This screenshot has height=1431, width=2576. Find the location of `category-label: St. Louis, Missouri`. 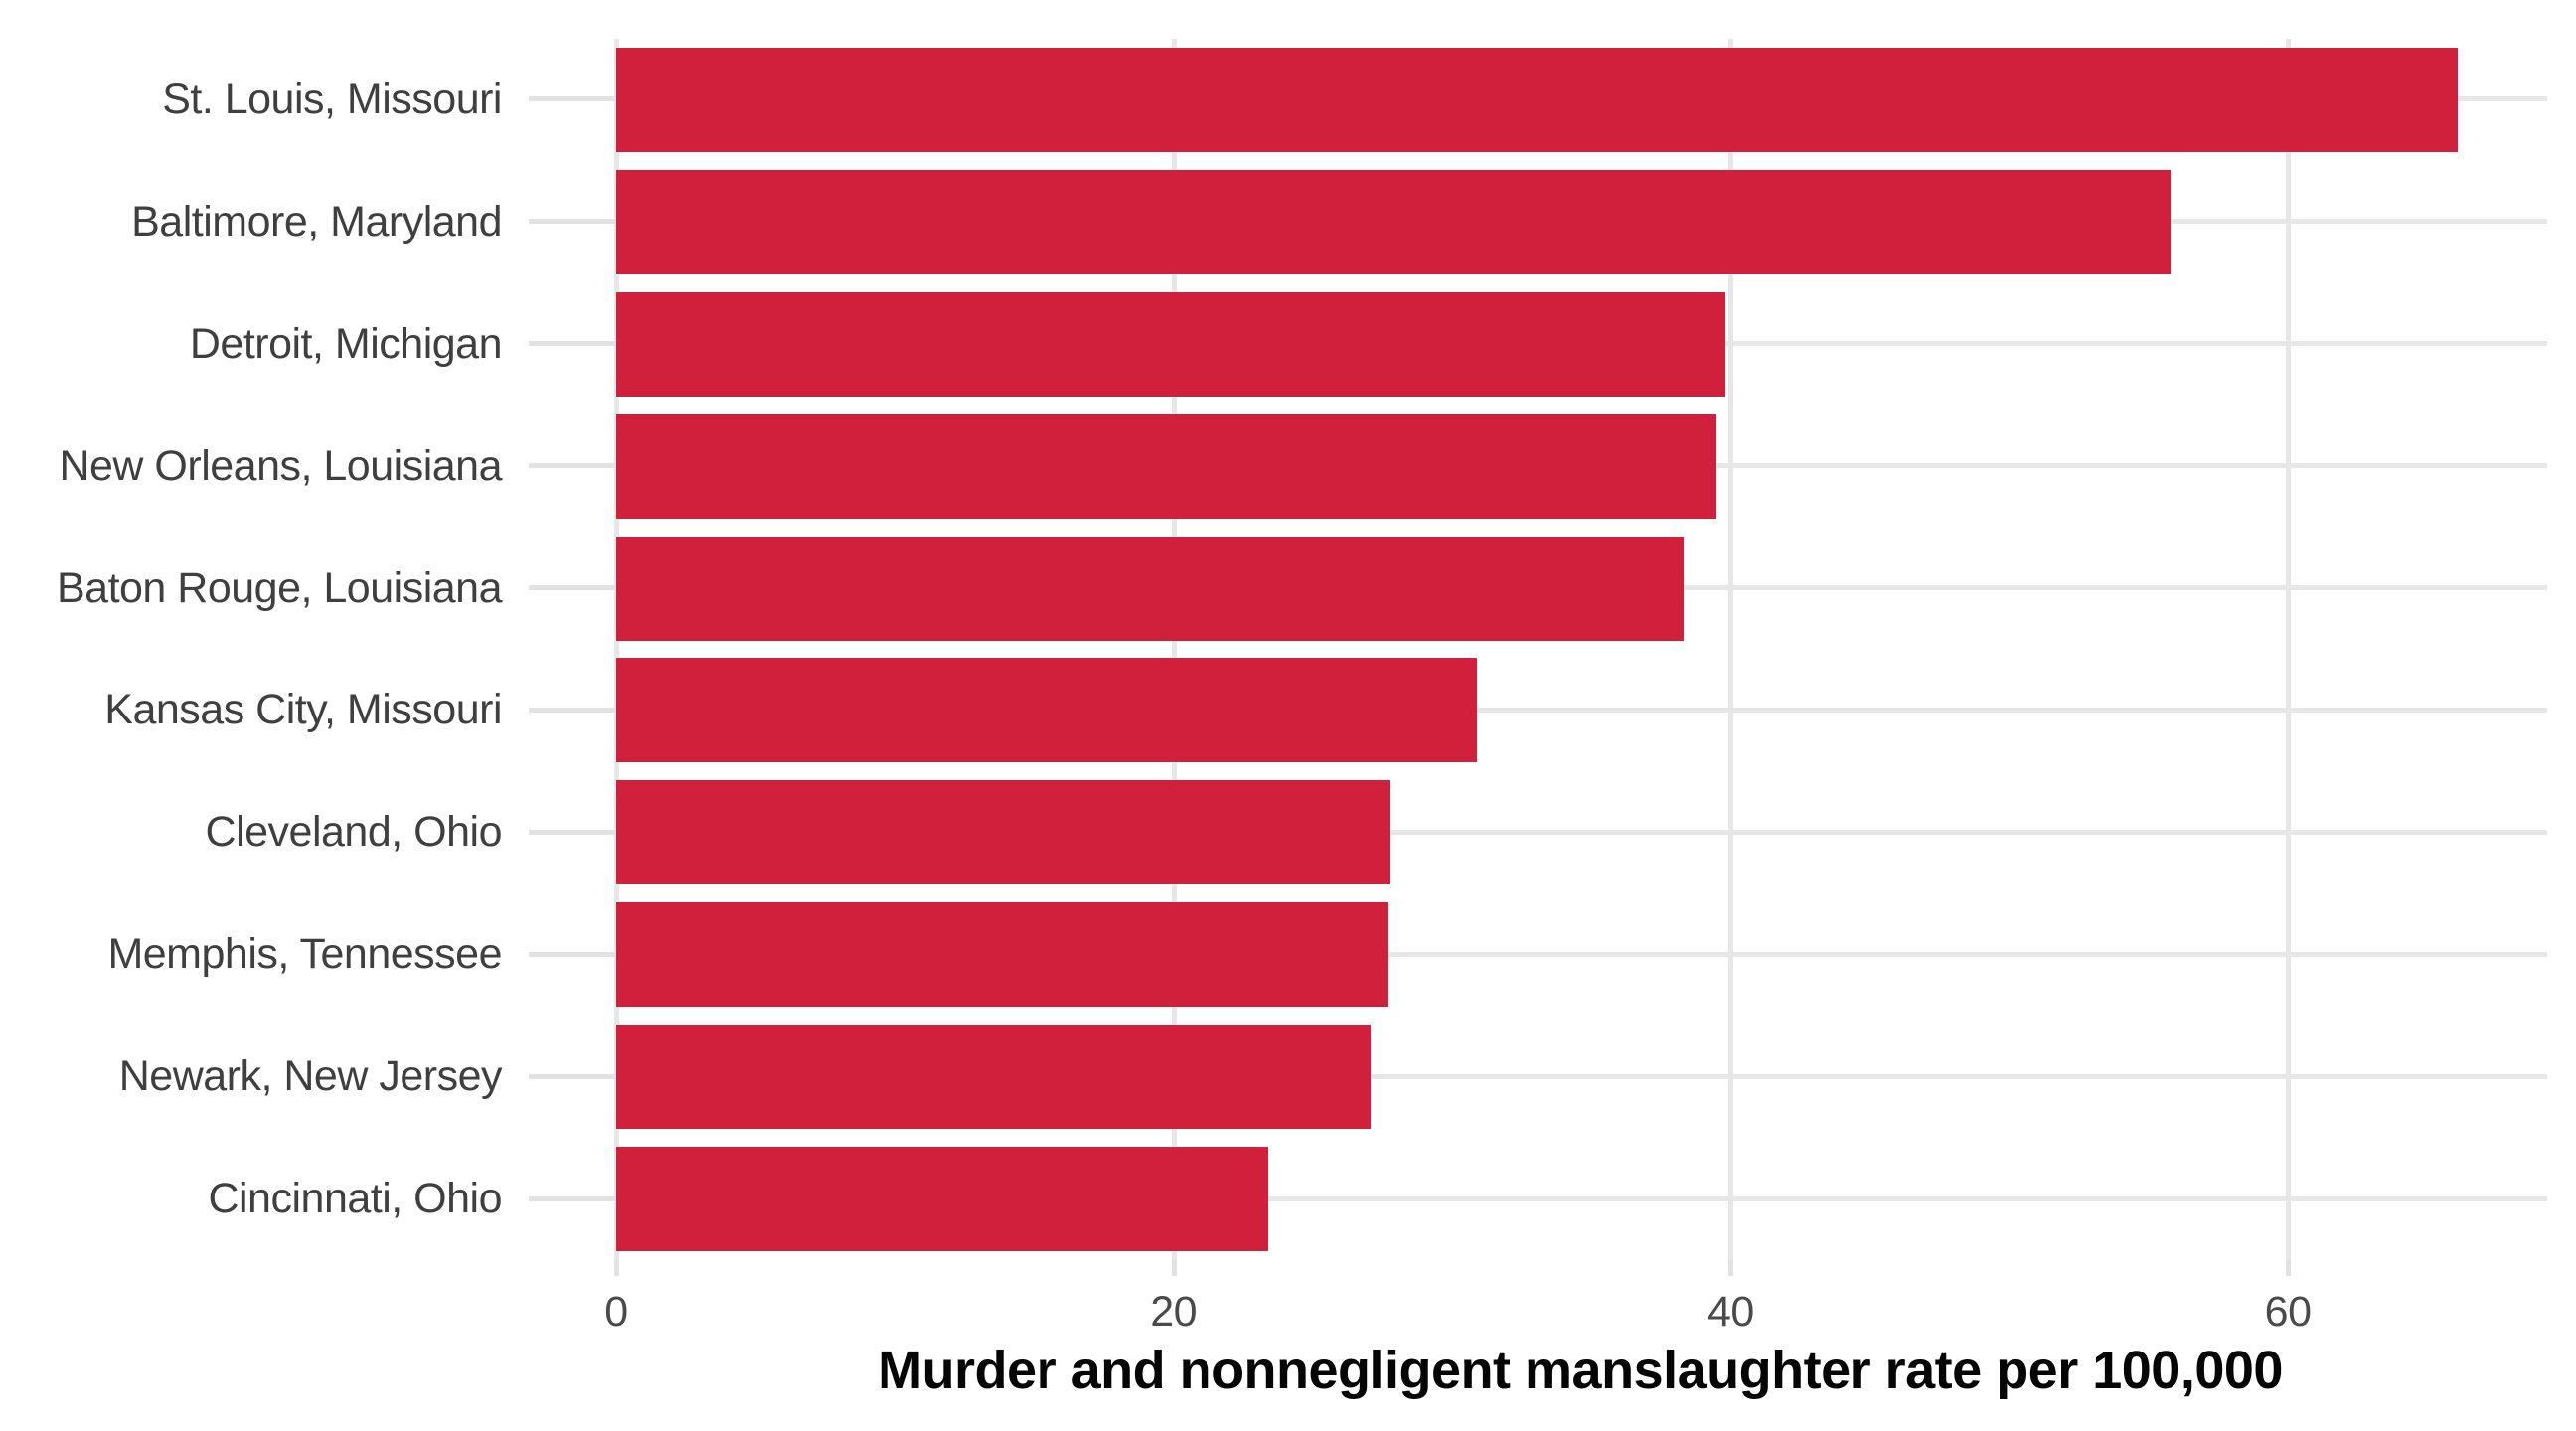

category-label: St. Louis, Missouri is located at coordinates (332, 99).